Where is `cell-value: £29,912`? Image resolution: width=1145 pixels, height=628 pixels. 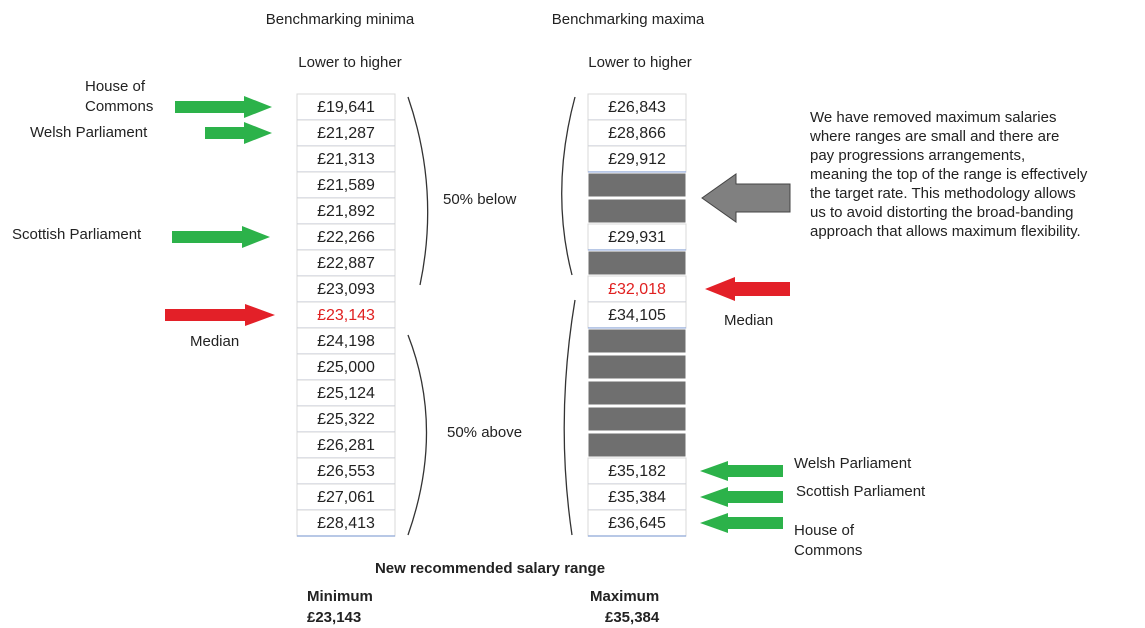 cell-value: £29,912 is located at coordinates (637, 159).